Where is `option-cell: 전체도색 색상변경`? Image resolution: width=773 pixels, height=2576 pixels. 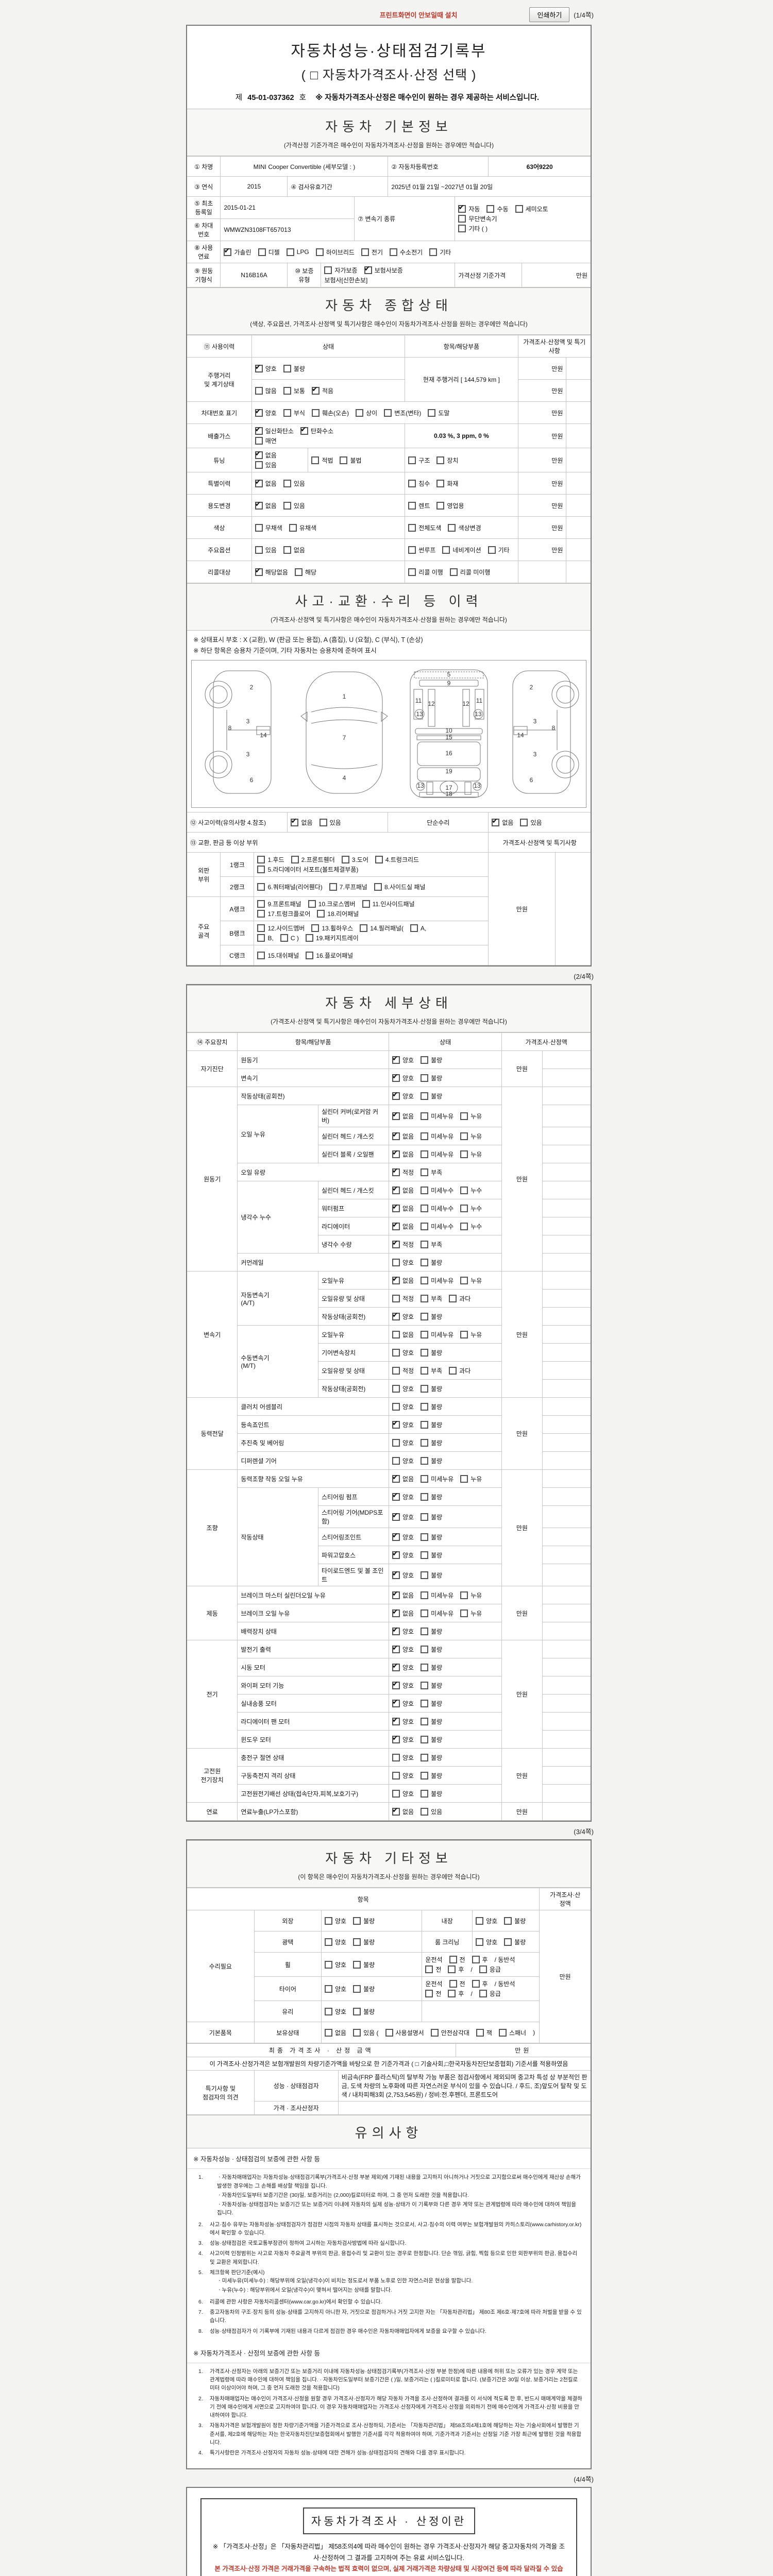
option-cell: 전체도색 색상변경 is located at coordinates (461, 527).